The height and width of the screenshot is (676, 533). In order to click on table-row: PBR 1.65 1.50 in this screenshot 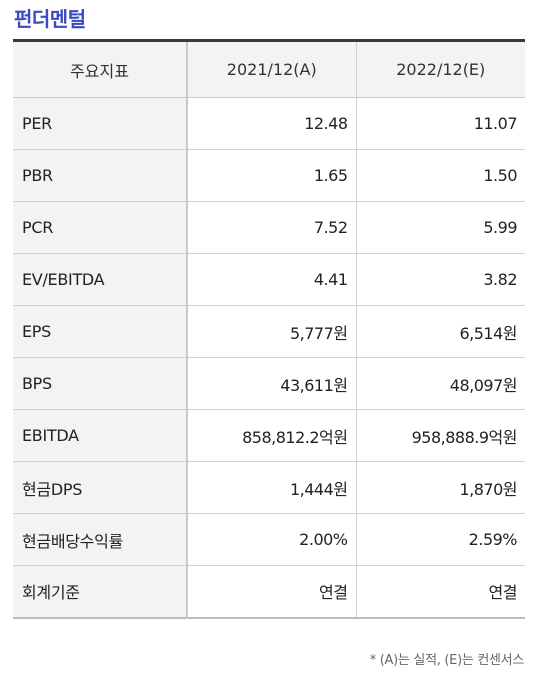, I will do `click(269, 175)`.